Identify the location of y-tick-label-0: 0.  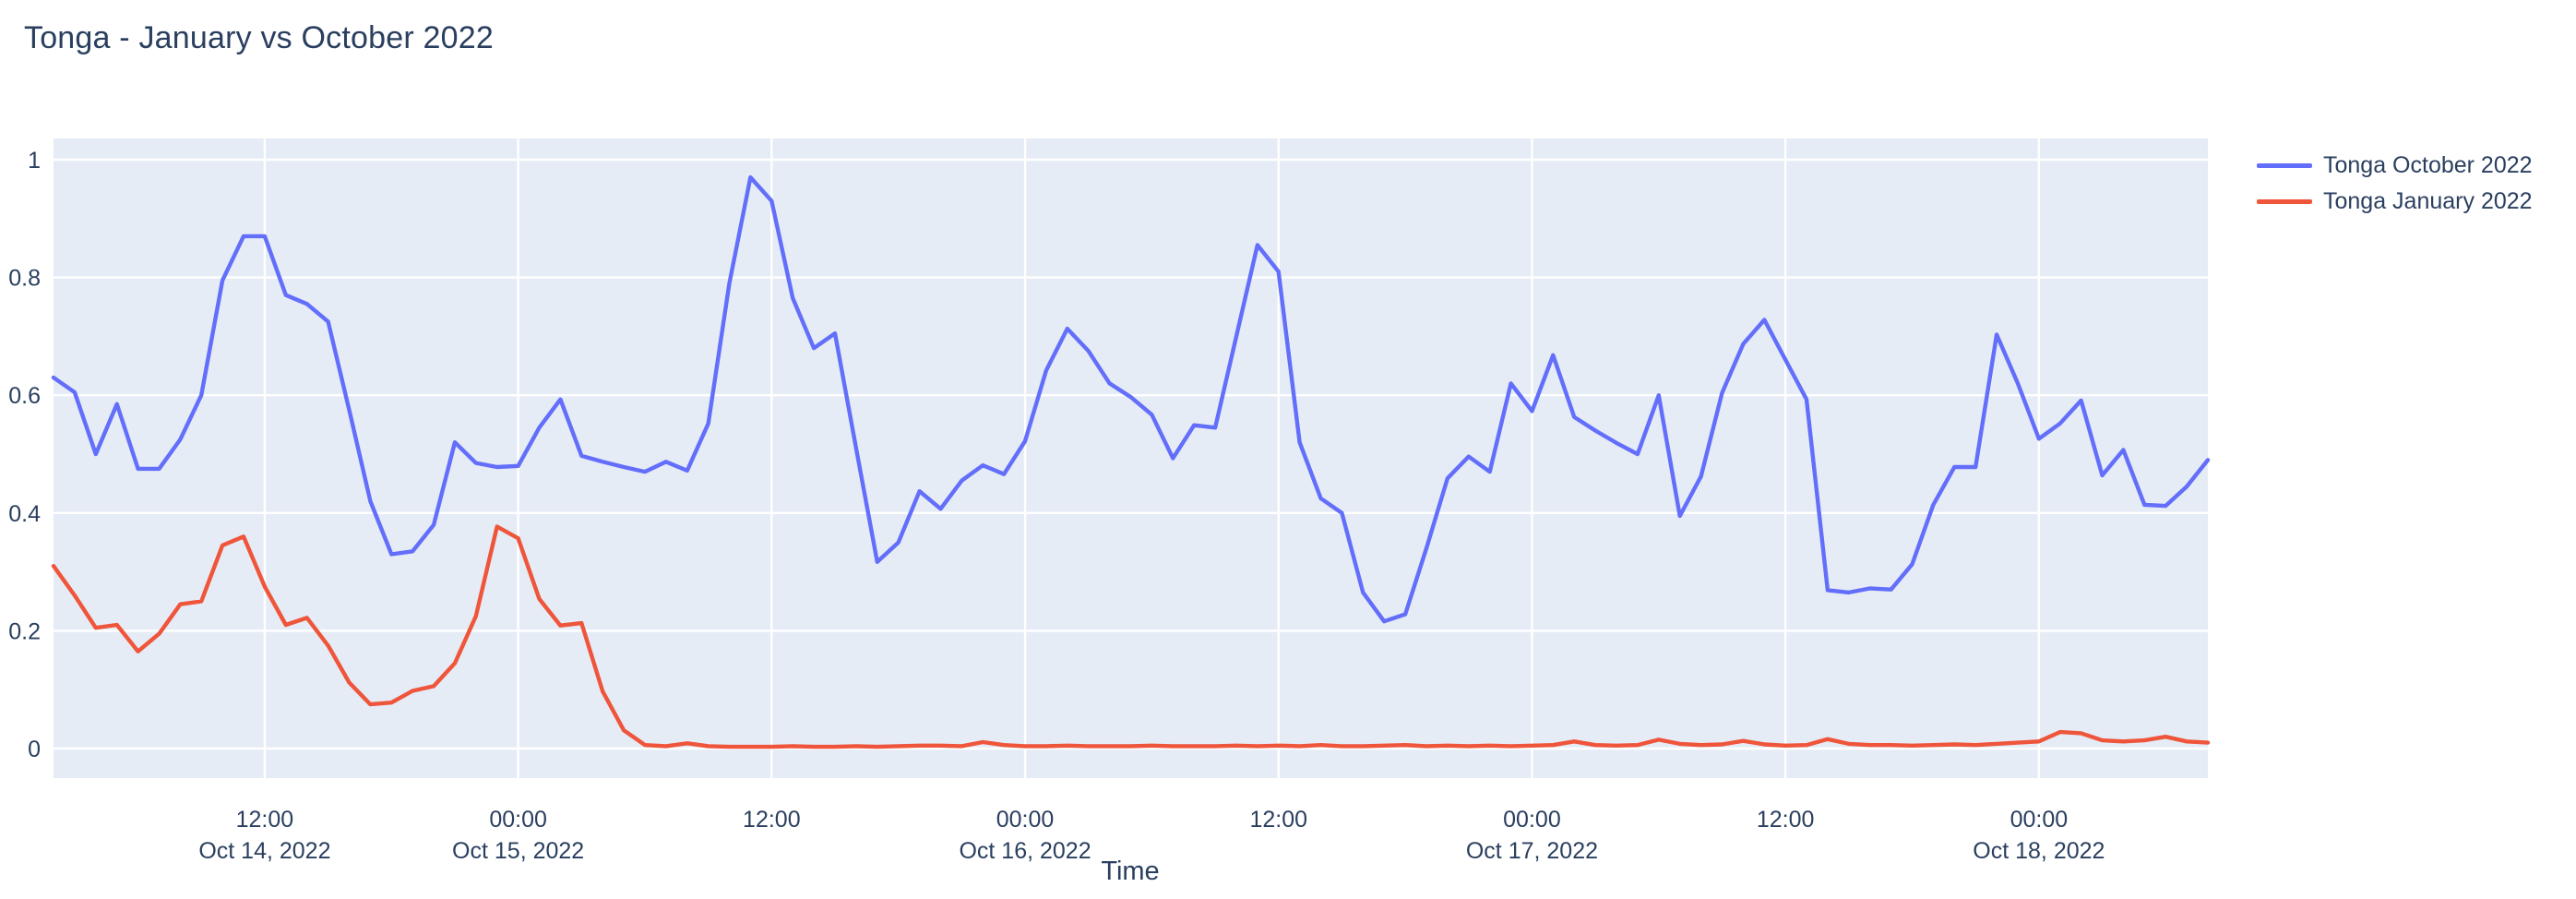
(35, 749).